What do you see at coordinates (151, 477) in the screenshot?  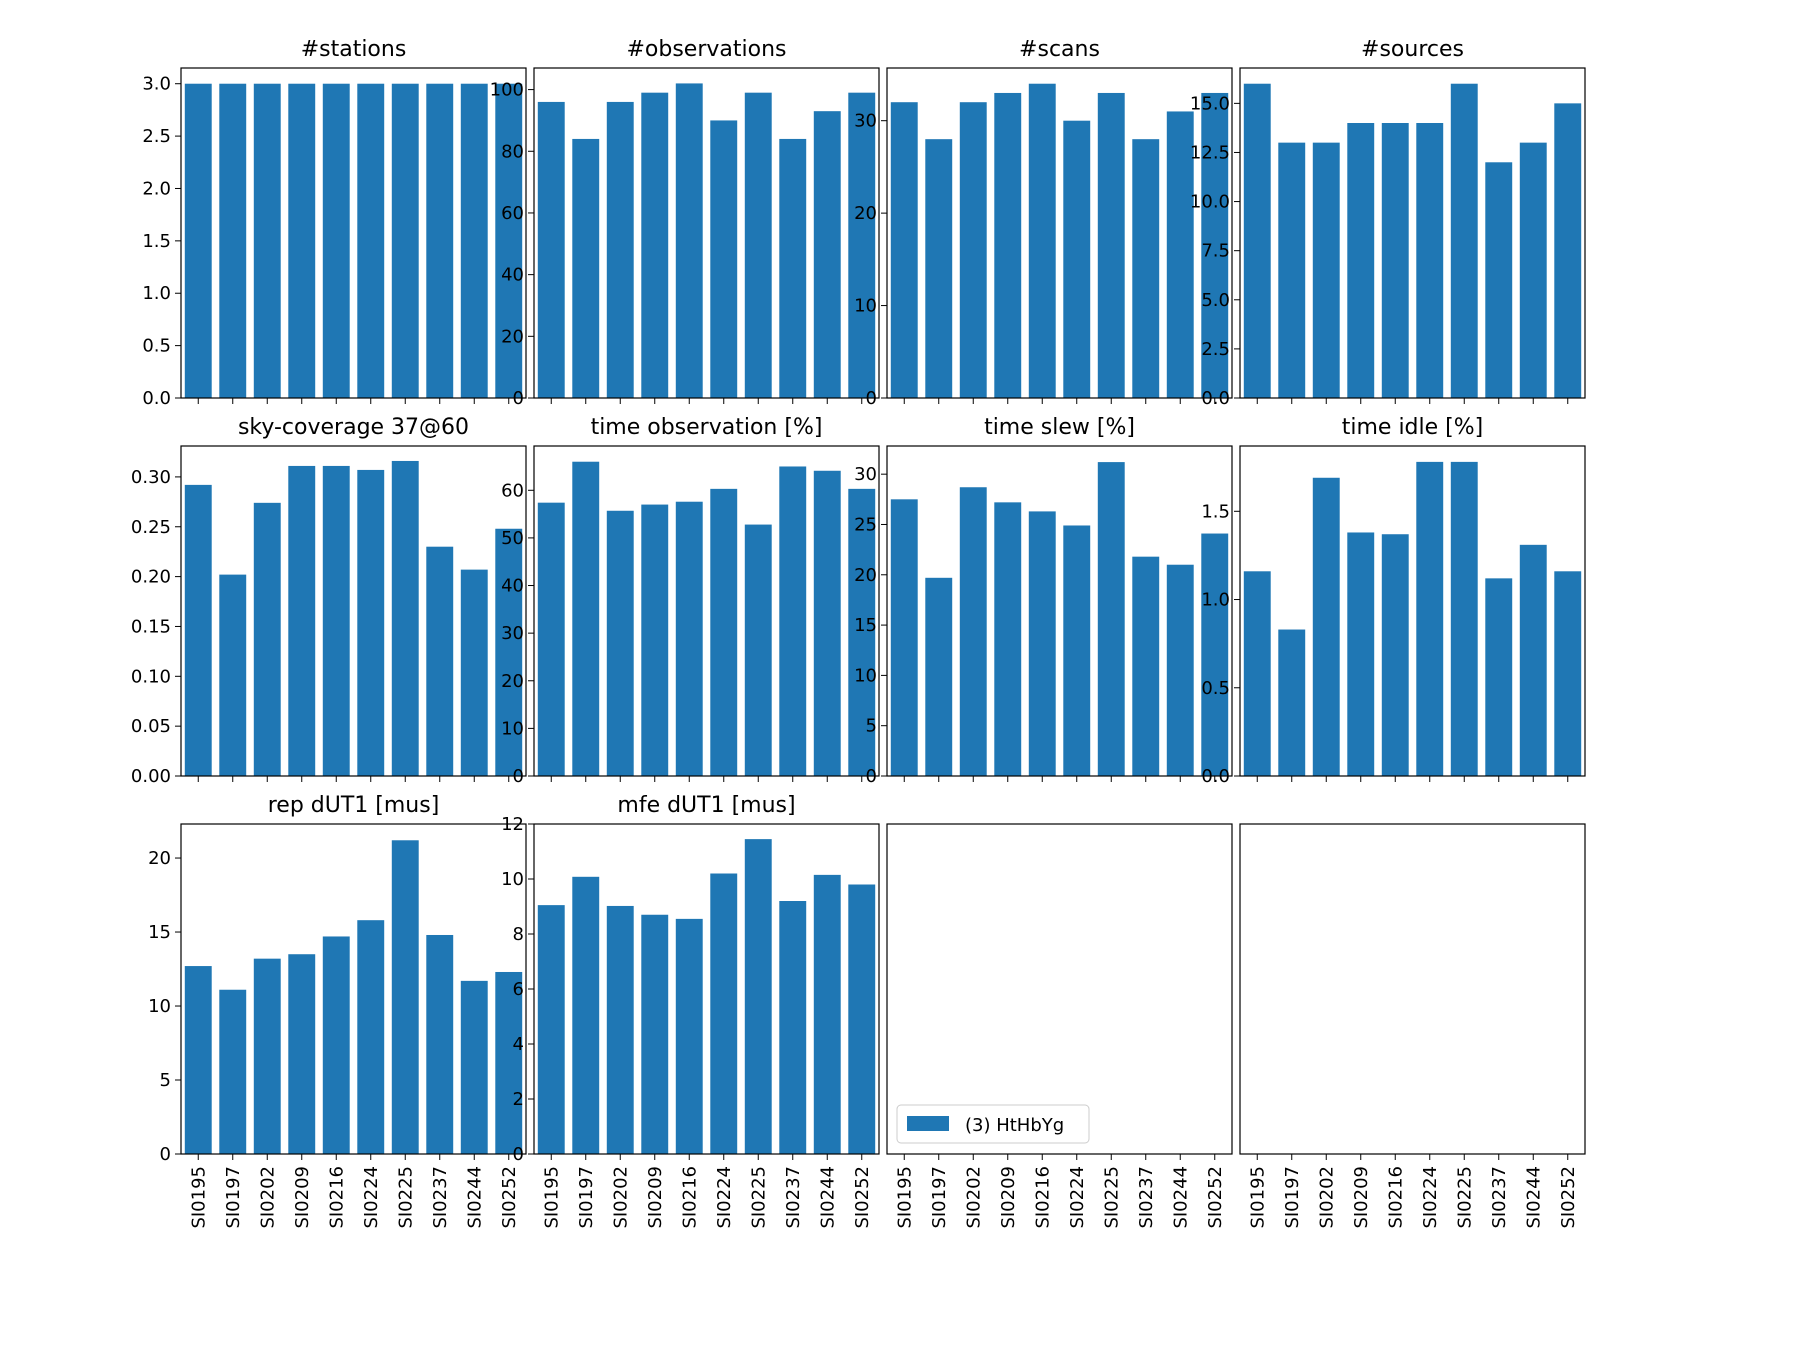 I see `y-tick-label: 0.30` at bounding box center [151, 477].